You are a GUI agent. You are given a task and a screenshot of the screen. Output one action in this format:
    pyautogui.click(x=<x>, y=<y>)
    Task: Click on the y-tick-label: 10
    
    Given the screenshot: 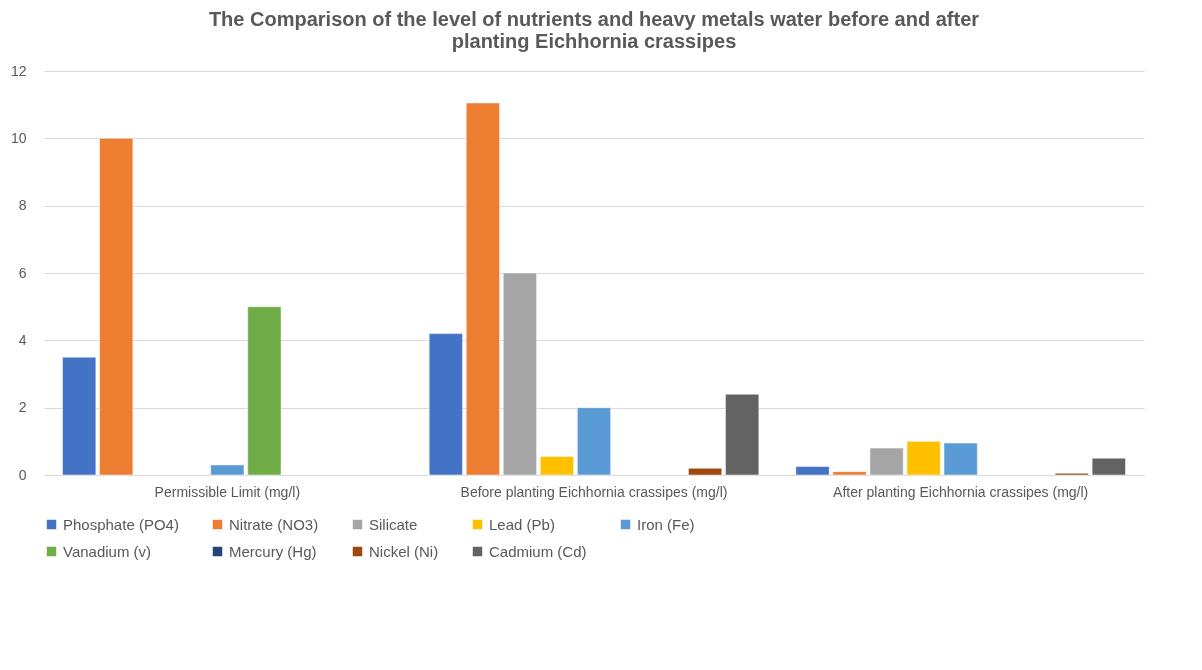 What is the action you would take?
    pyautogui.click(x=18, y=137)
    